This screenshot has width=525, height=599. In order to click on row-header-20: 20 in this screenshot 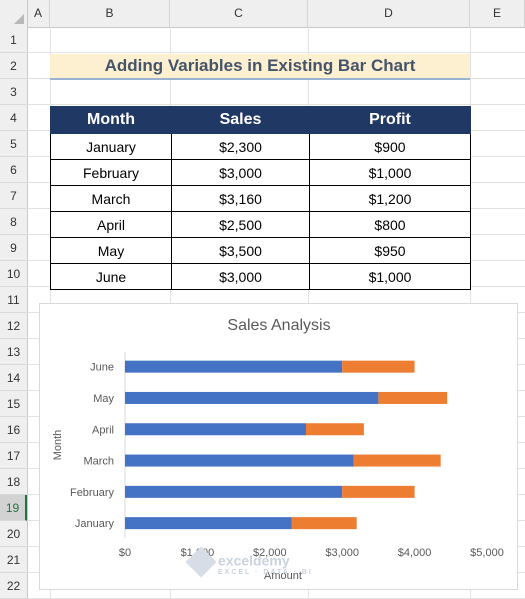, I will do `click(13, 534)`.